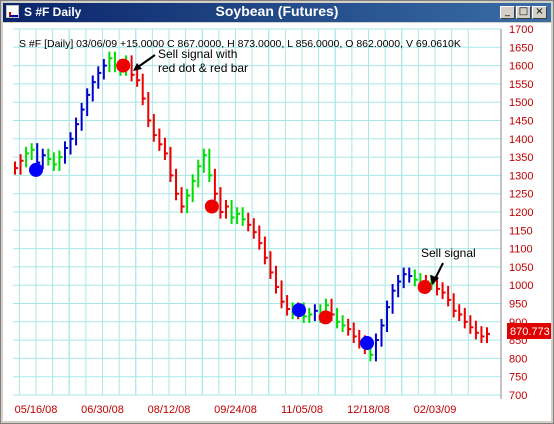  I want to click on y-tick-label: 800, so click(518, 359).